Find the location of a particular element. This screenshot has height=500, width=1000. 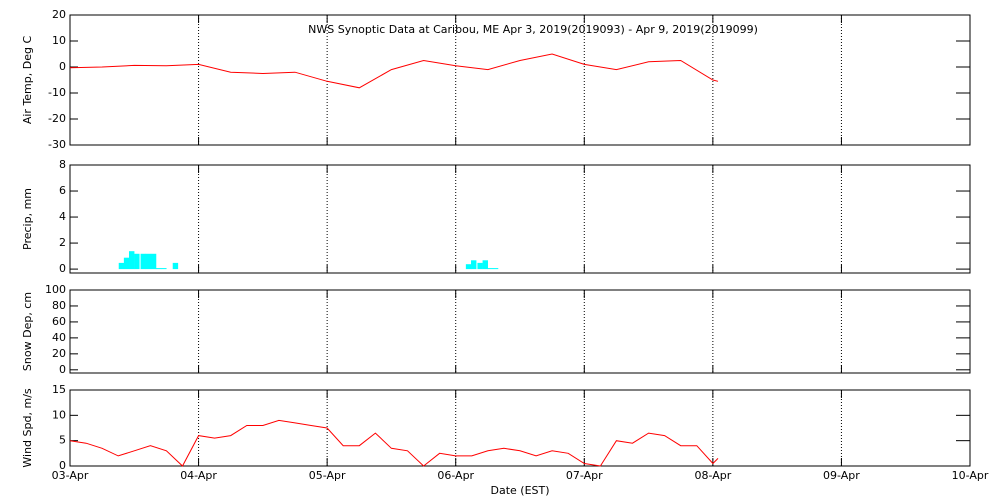

y-tick-label: 15 is located at coordinates (59, 389).